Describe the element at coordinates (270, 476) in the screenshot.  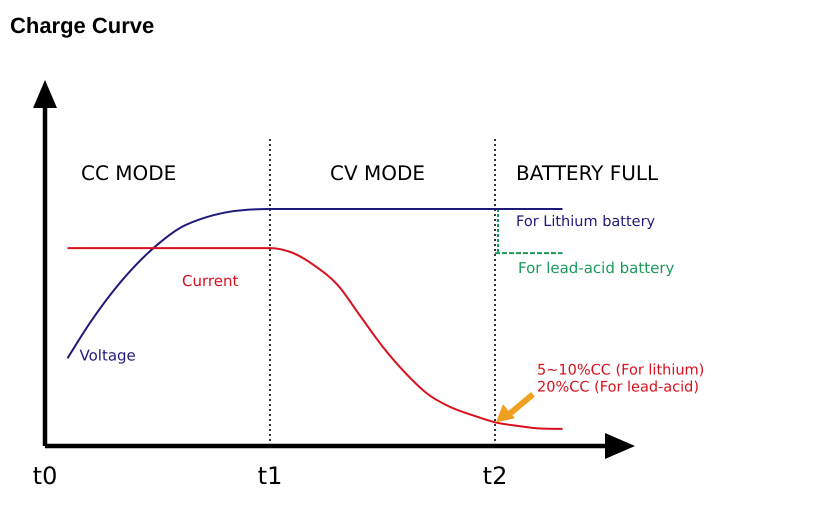
I see `x-tick-label: t1` at that location.